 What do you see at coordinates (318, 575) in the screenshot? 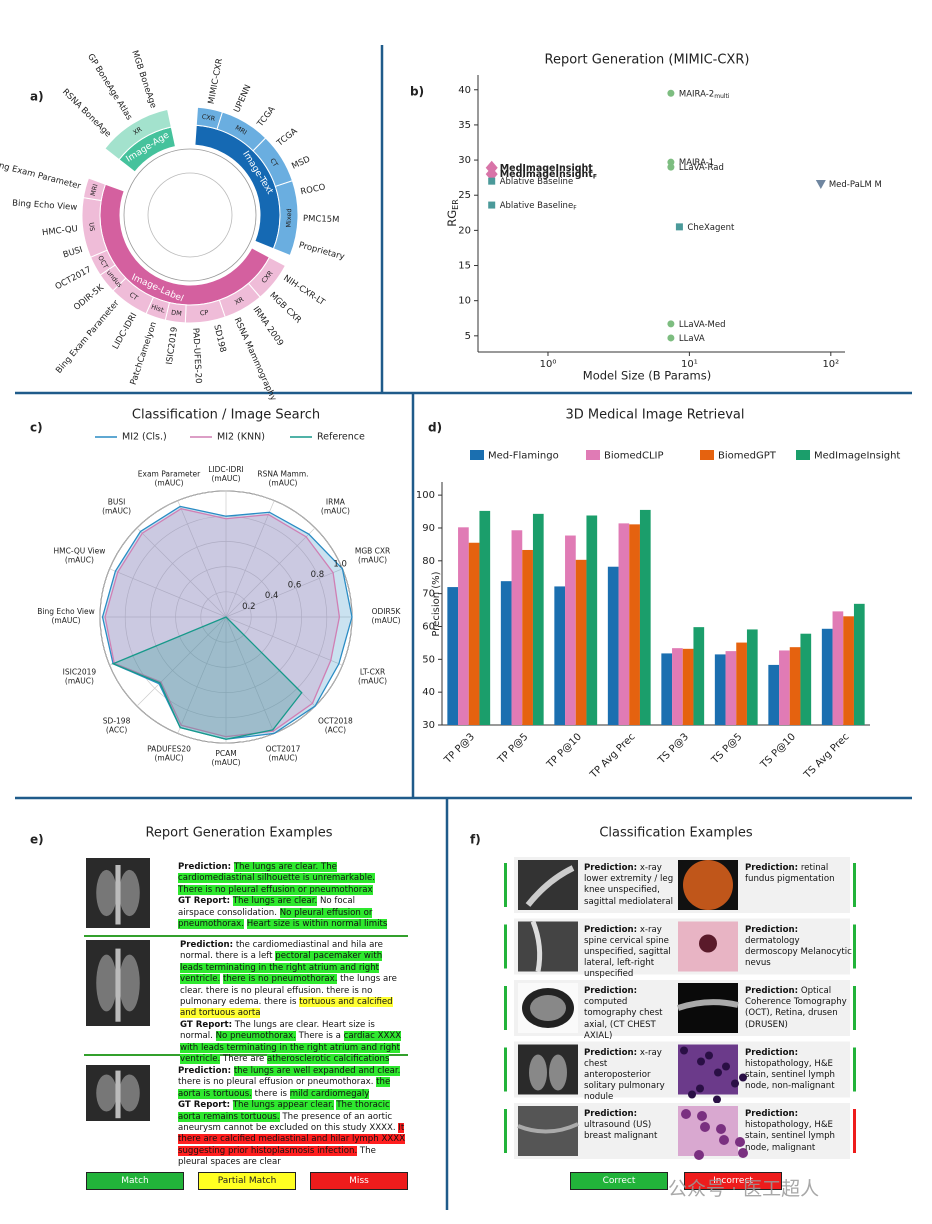
I see `r-tick-label: 0.8` at bounding box center [318, 575].